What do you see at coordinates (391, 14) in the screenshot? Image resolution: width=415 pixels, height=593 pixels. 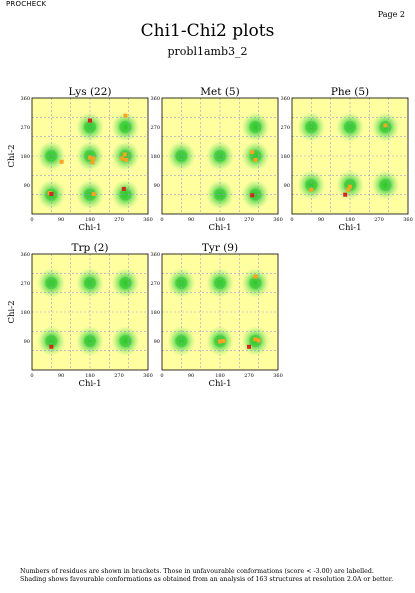 I see `page-number: Page 2` at bounding box center [391, 14].